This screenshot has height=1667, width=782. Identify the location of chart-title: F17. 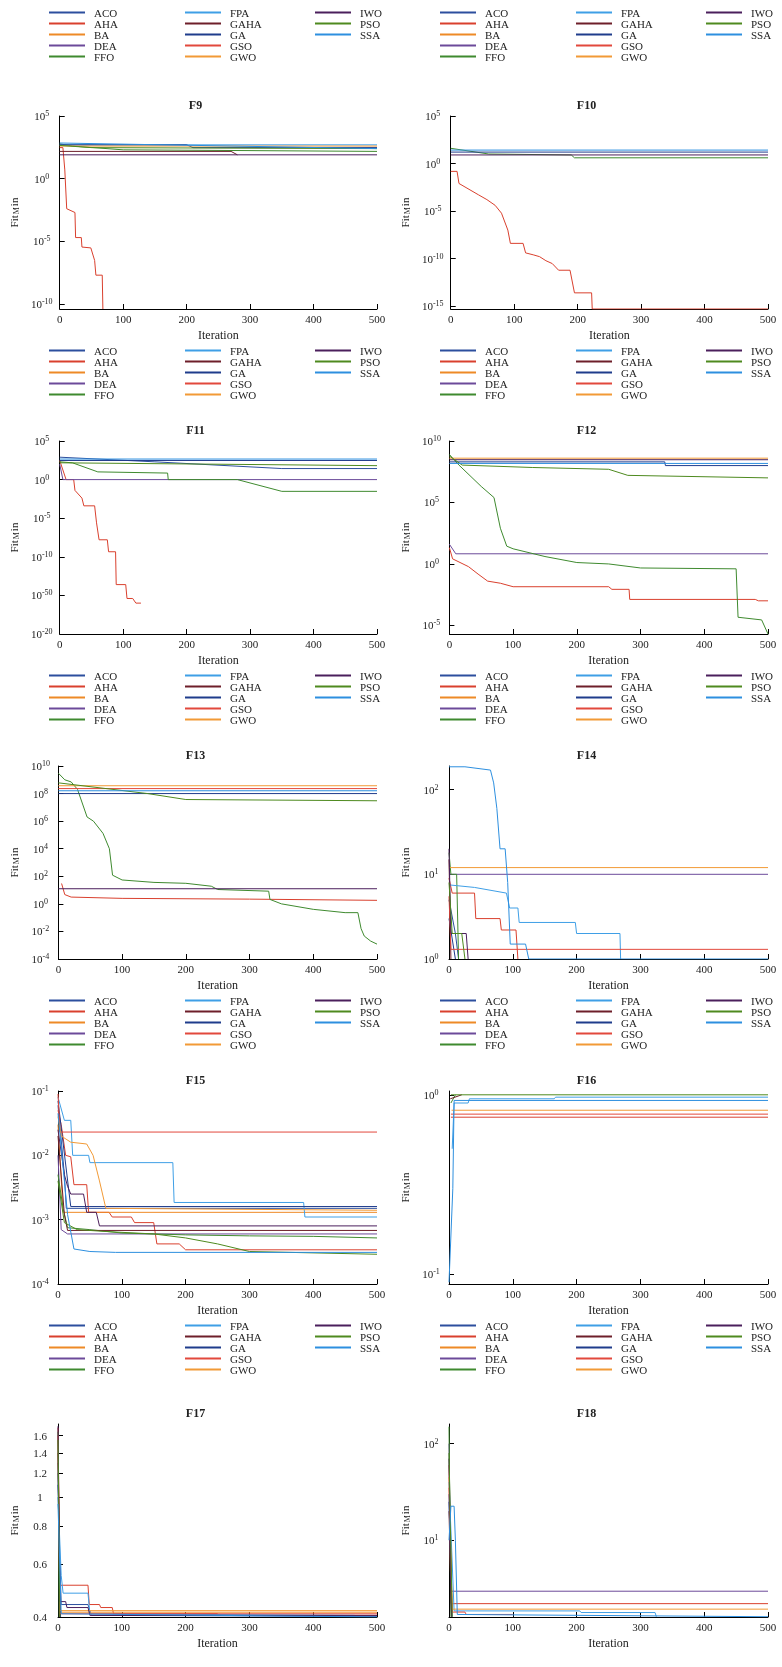
(195, 1413).